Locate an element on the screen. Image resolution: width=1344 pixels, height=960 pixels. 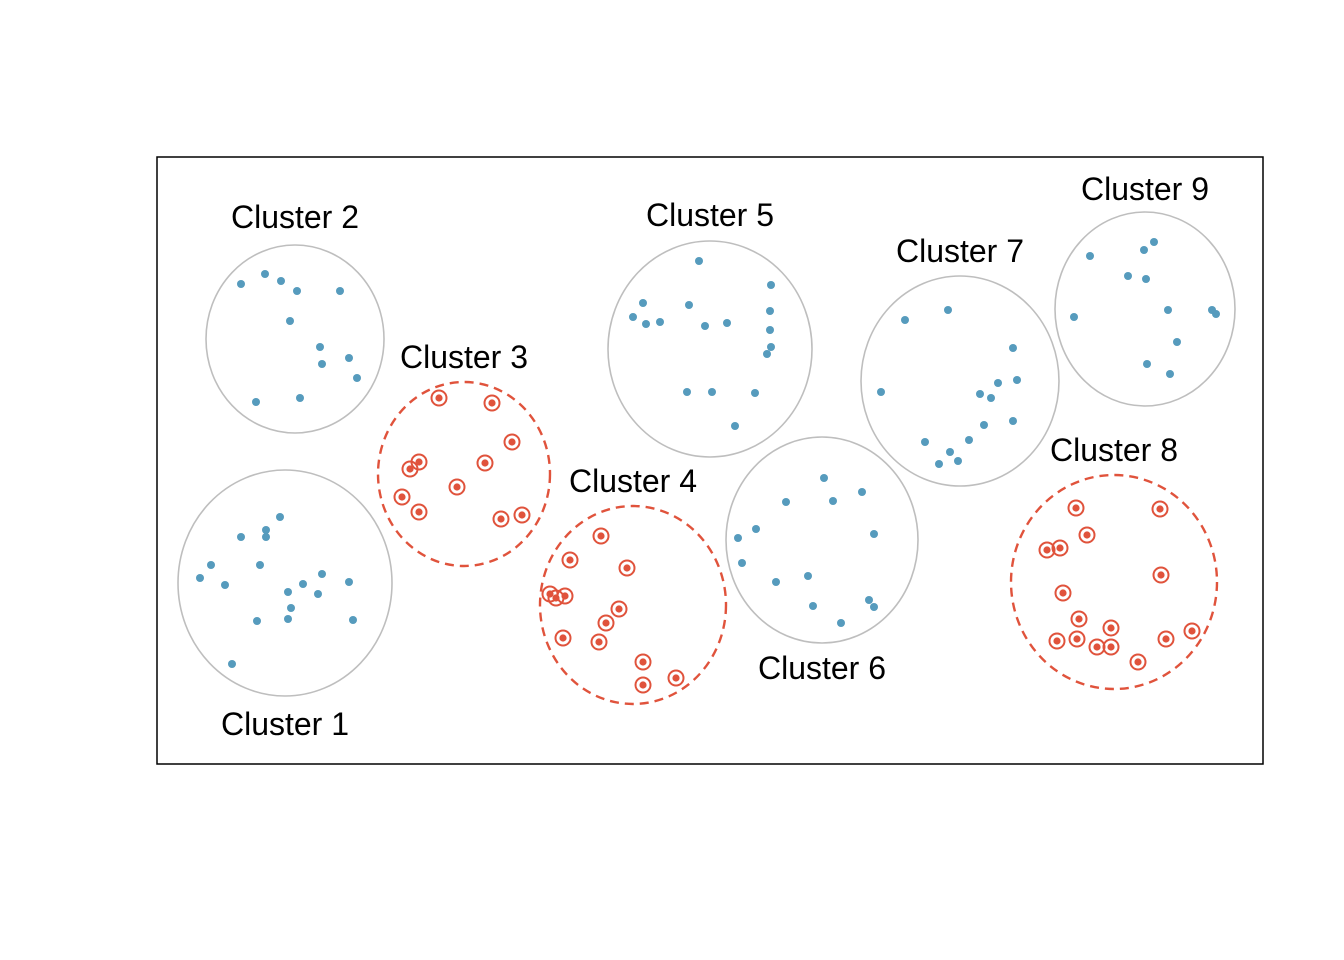
cluster-8: Cluster 8 is located at coordinates (1114, 561).